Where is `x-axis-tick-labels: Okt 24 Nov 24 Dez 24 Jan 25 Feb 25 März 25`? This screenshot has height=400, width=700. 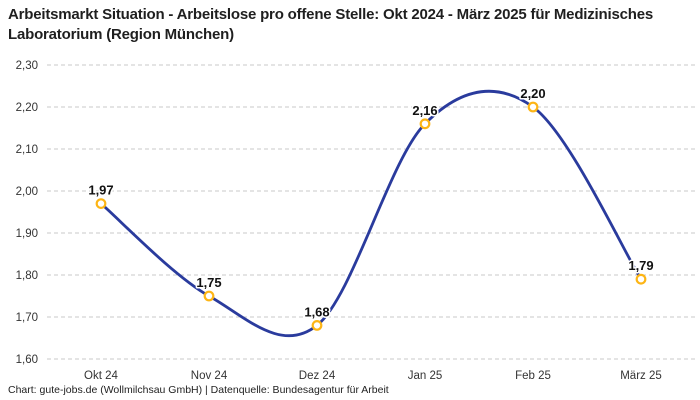 x-axis-tick-labels: Okt 24 Nov 24 Dez 24 Jan 25 Feb 25 März 25 is located at coordinates (373, 376).